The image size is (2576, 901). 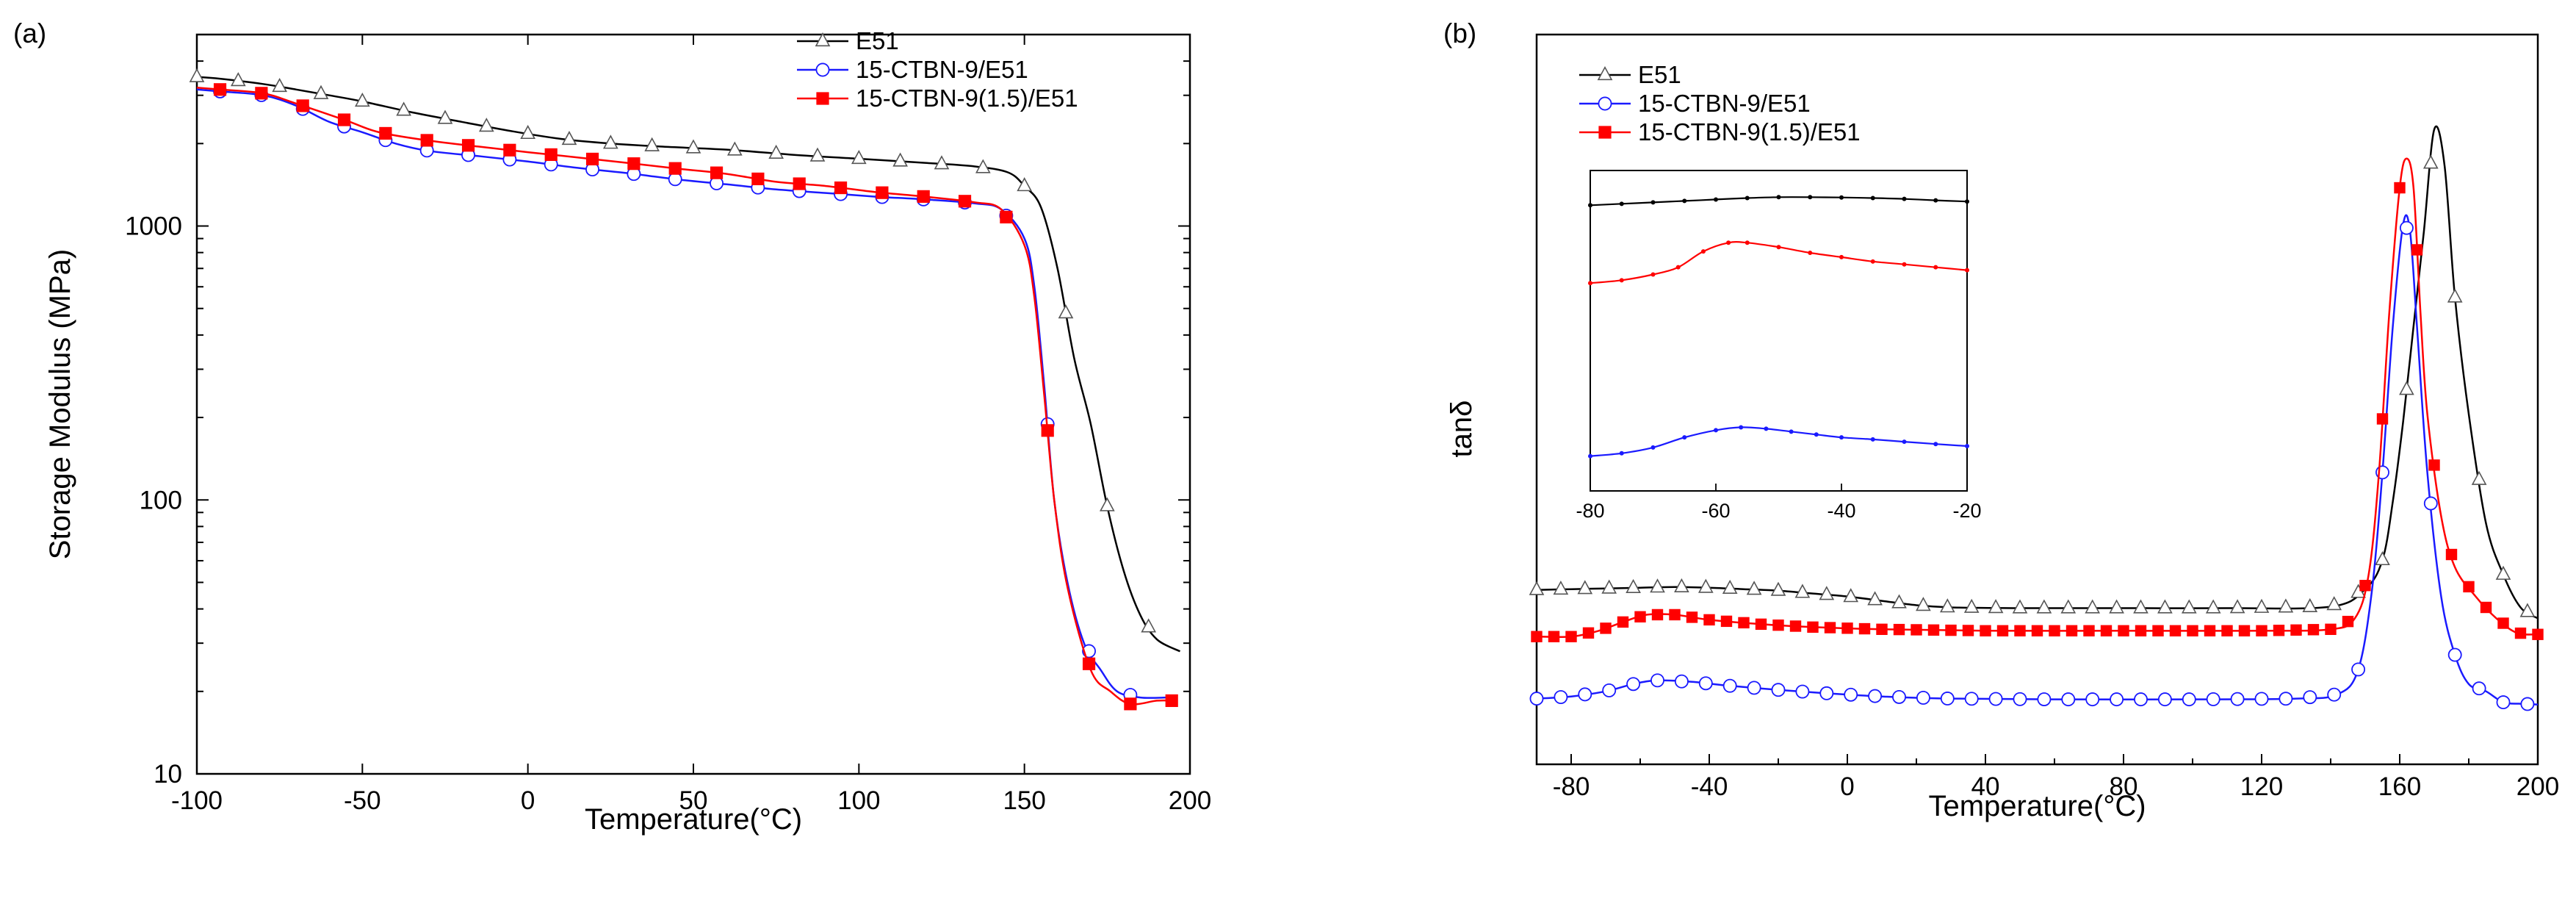 What do you see at coordinates (2124, 786) in the screenshot?
I see `x-tick-label-b: 80` at bounding box center [2124, 786].